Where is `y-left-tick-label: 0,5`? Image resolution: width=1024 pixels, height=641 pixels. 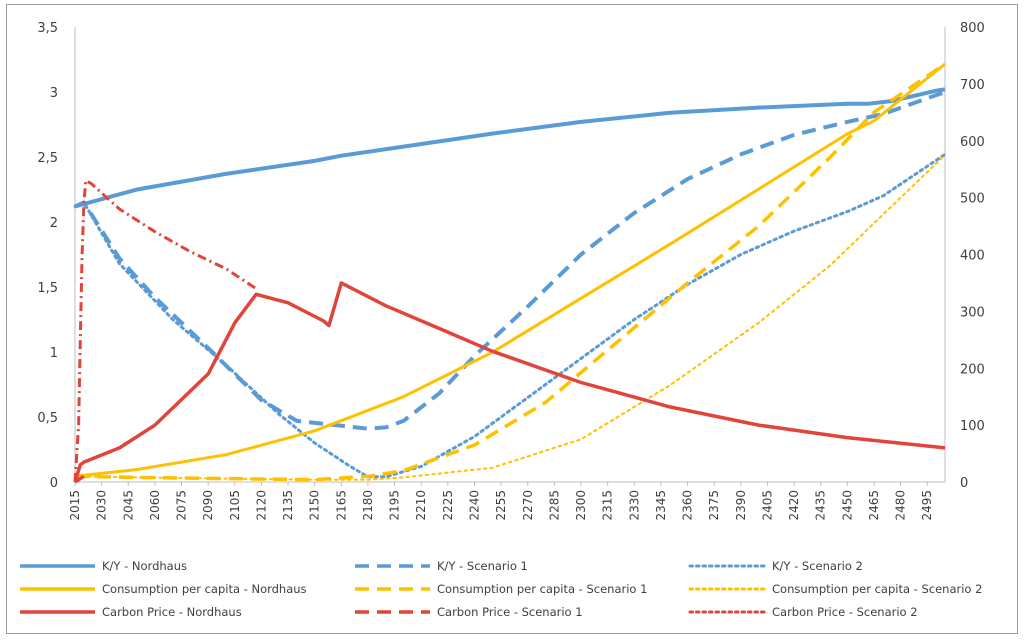 y-left-tick-label: 0,5 is located at coordinates (47, 418).